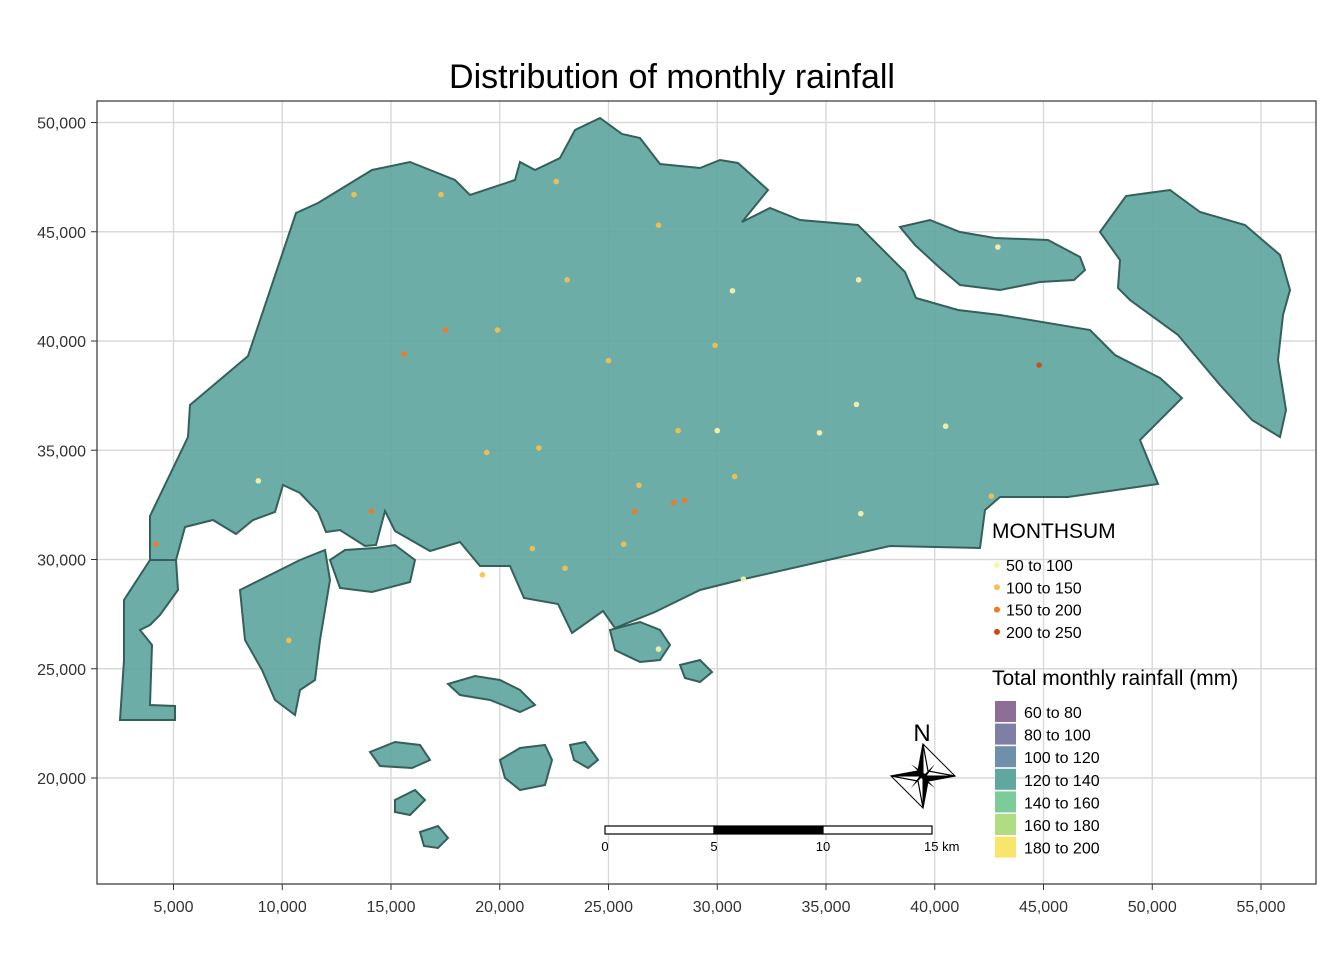  I want to click on station-legend-label: 150 to 200, so click(1044, 611).